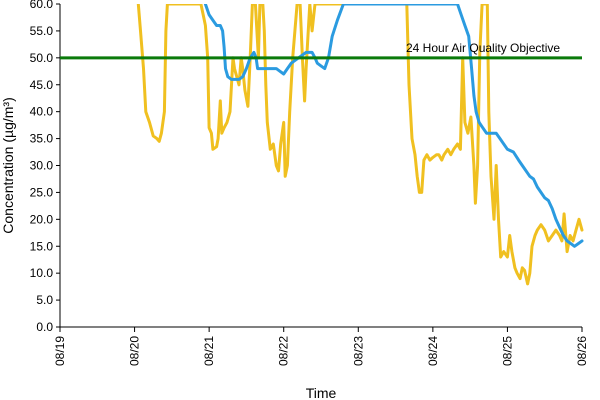 The width and height of the screenshot is (600, 400). Describe the element at coordinates (483, 48) in the screenshot. I see `objective-annotation: 24 Hour Air Quality Objective` at that location.